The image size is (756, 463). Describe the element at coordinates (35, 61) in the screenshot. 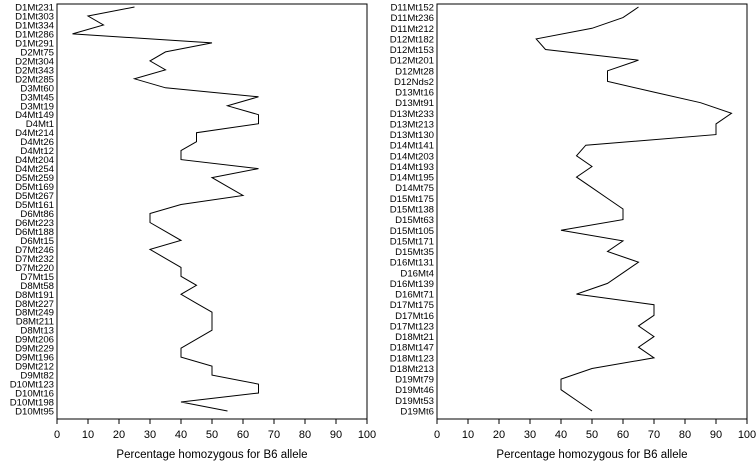

I see `marker-label: D2Mt304` at that location.